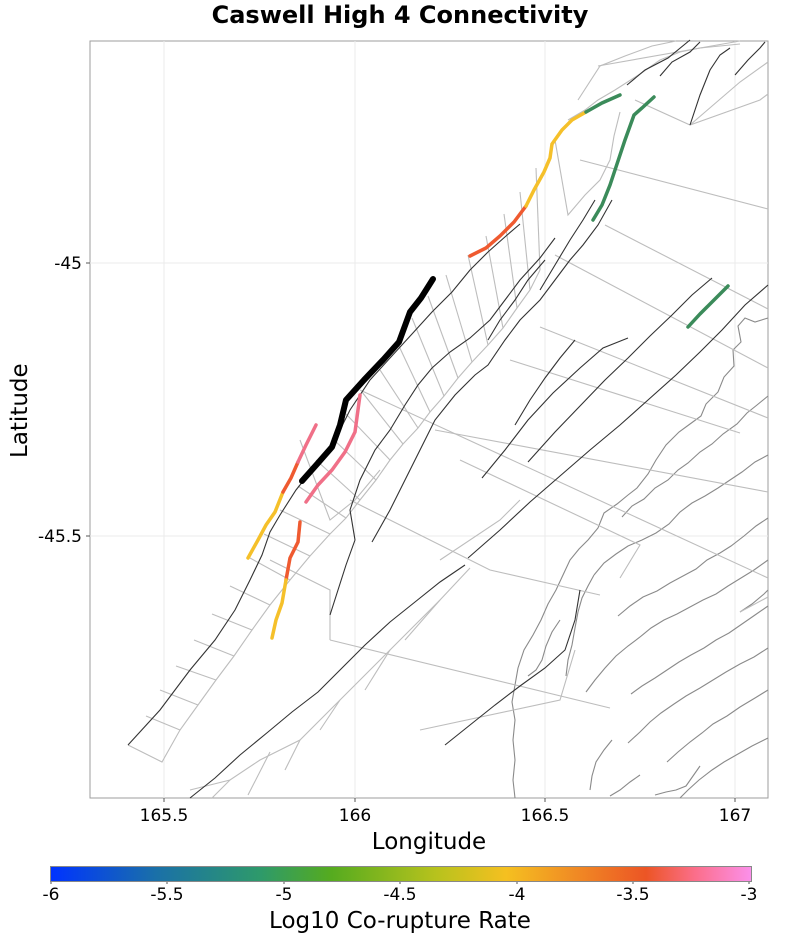  Describe the element at coordinates (167, 895) in the screenshot. I see `colorbar-tick-label: -5.5` at that location.